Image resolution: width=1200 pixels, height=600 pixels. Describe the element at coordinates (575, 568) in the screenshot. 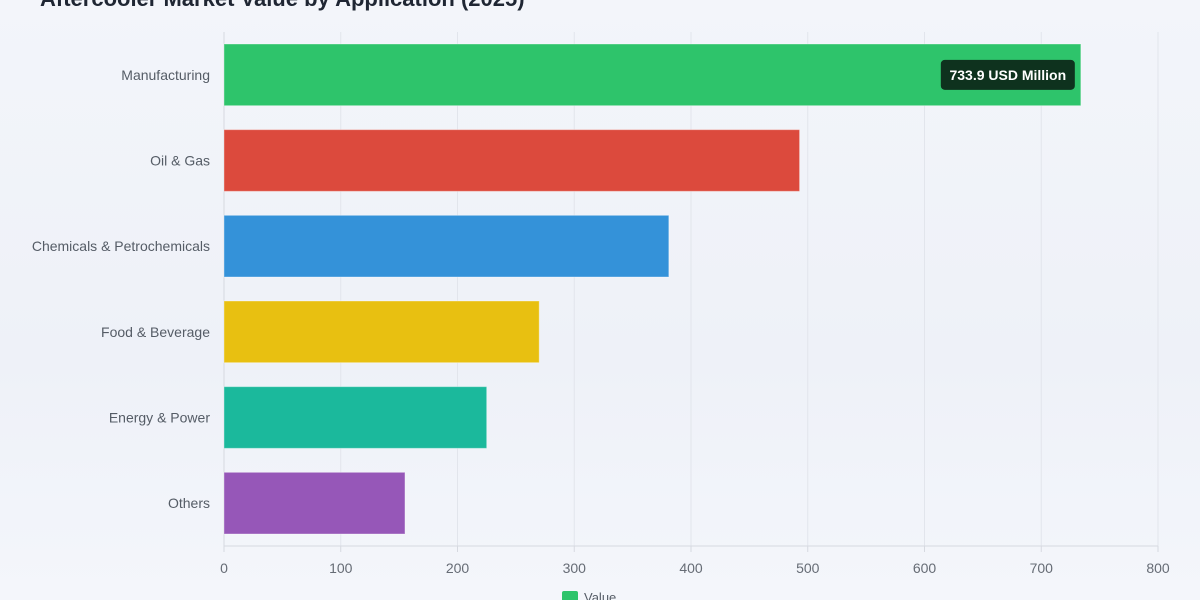

I see `x-tick-label: 300` at that location.